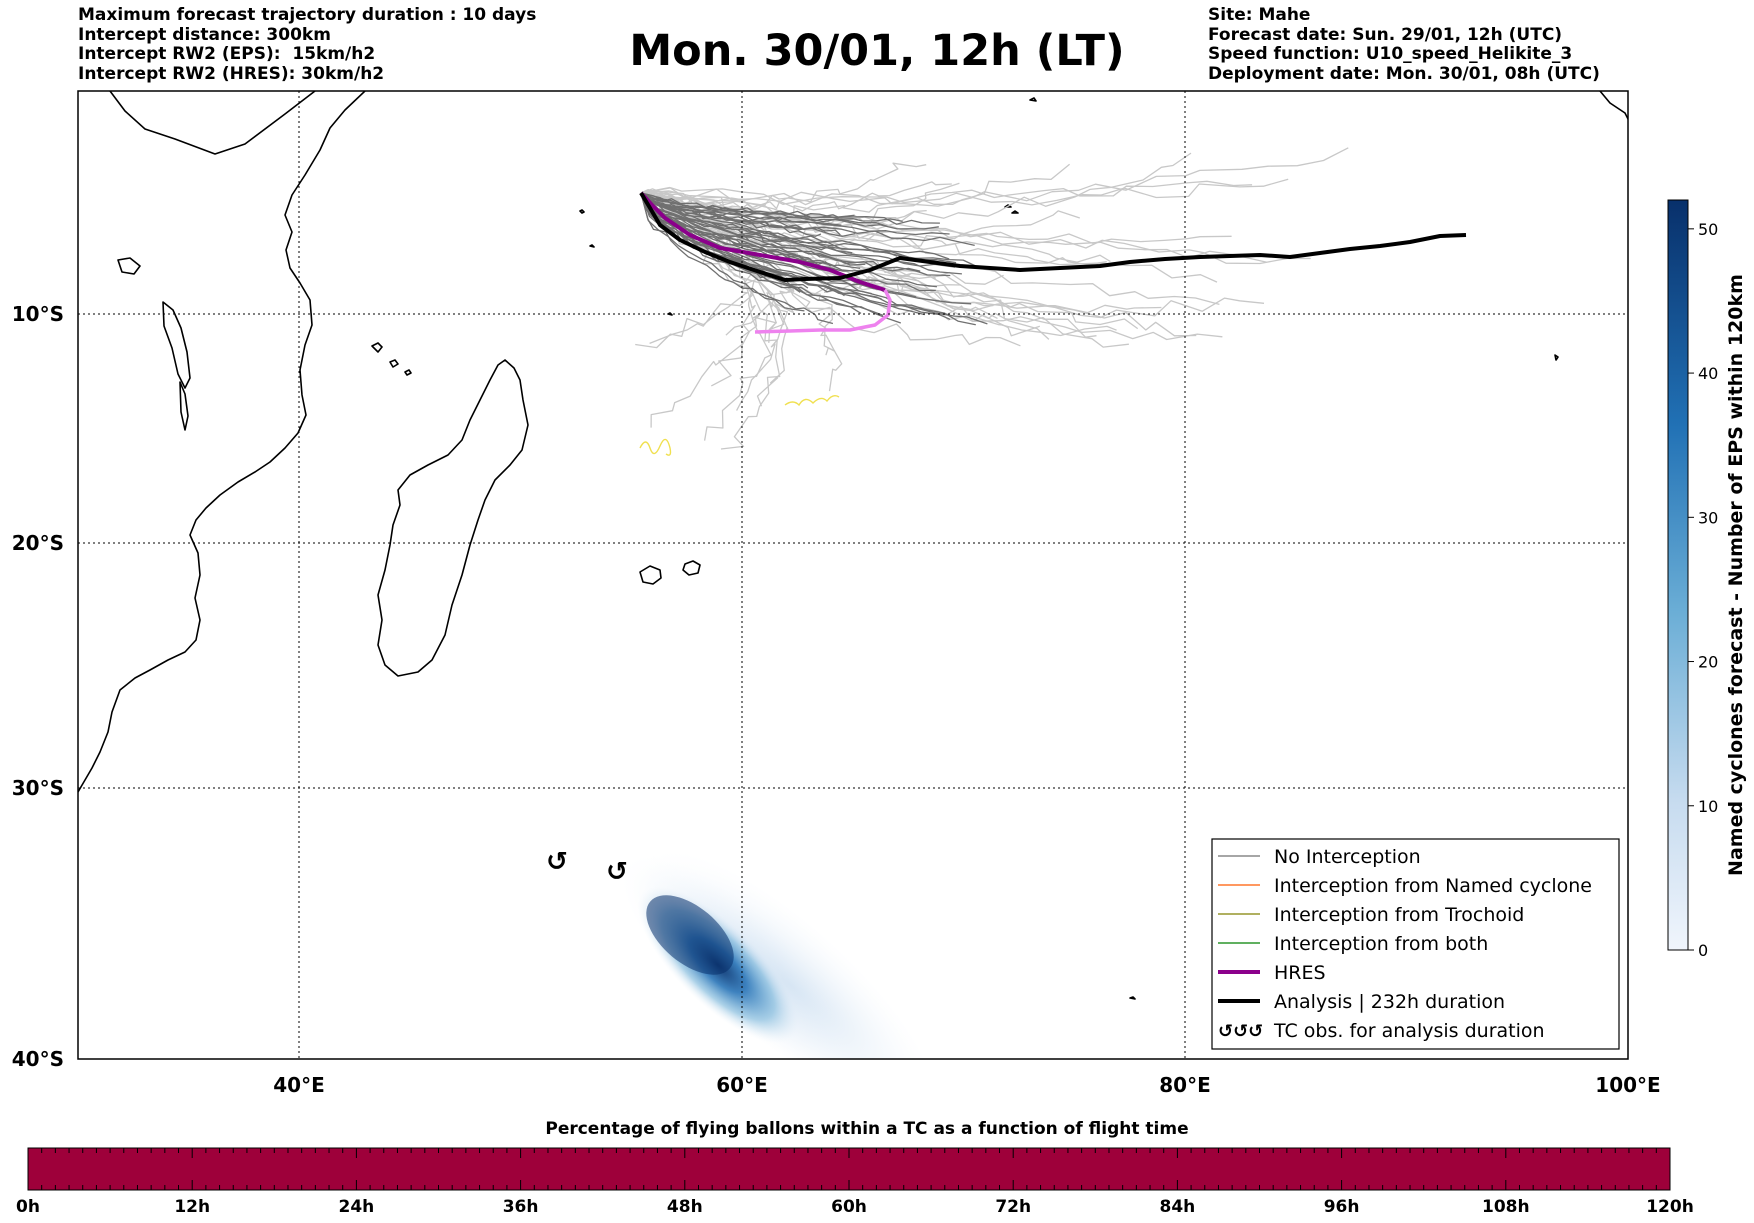 This screenshot has height=1223, width=1754. What do you see at coordinates (1708, 517) in the screenshot?
I see `colorbar-tick-label: 30` at bounding box center [1708, 517].